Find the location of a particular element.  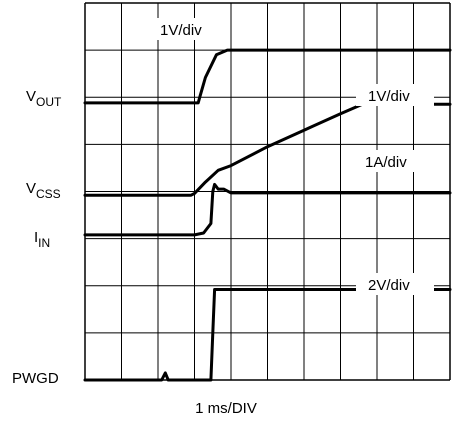

scale-label-iin: 1A/div is located at coordinates (386, 162).